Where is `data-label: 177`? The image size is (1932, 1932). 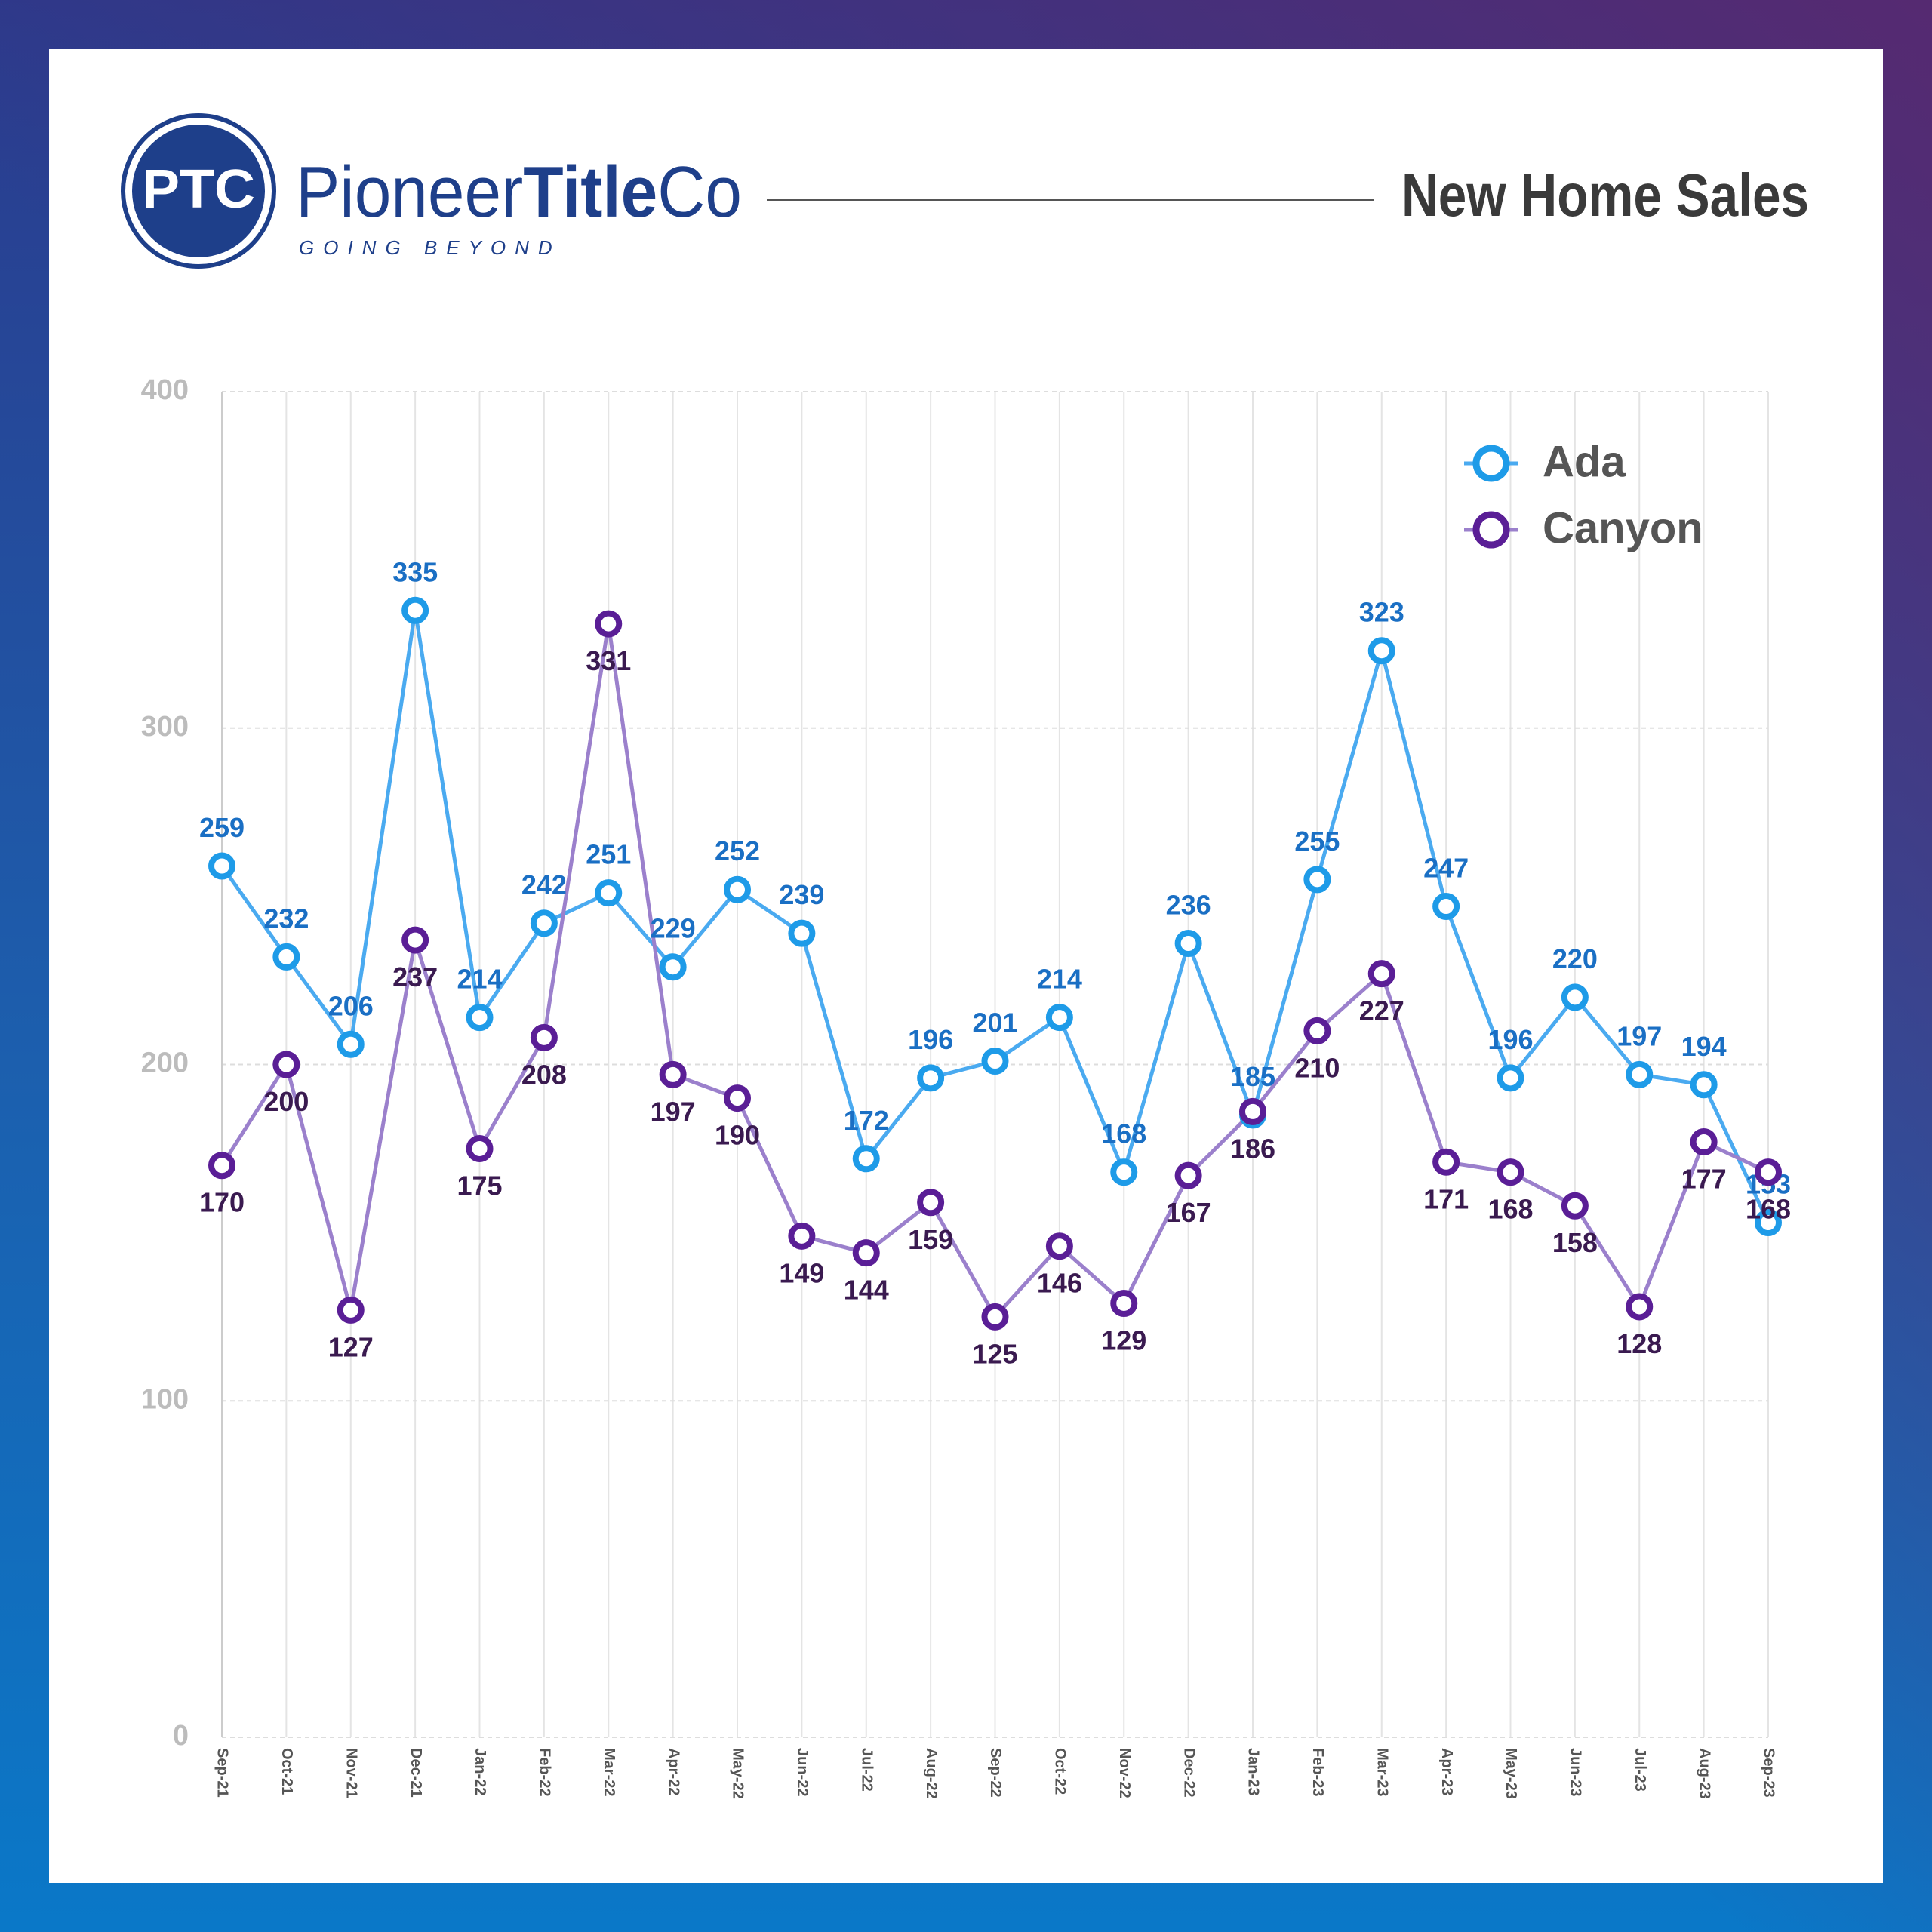
data-label: 177 is located at coordinates (1704, 1179).